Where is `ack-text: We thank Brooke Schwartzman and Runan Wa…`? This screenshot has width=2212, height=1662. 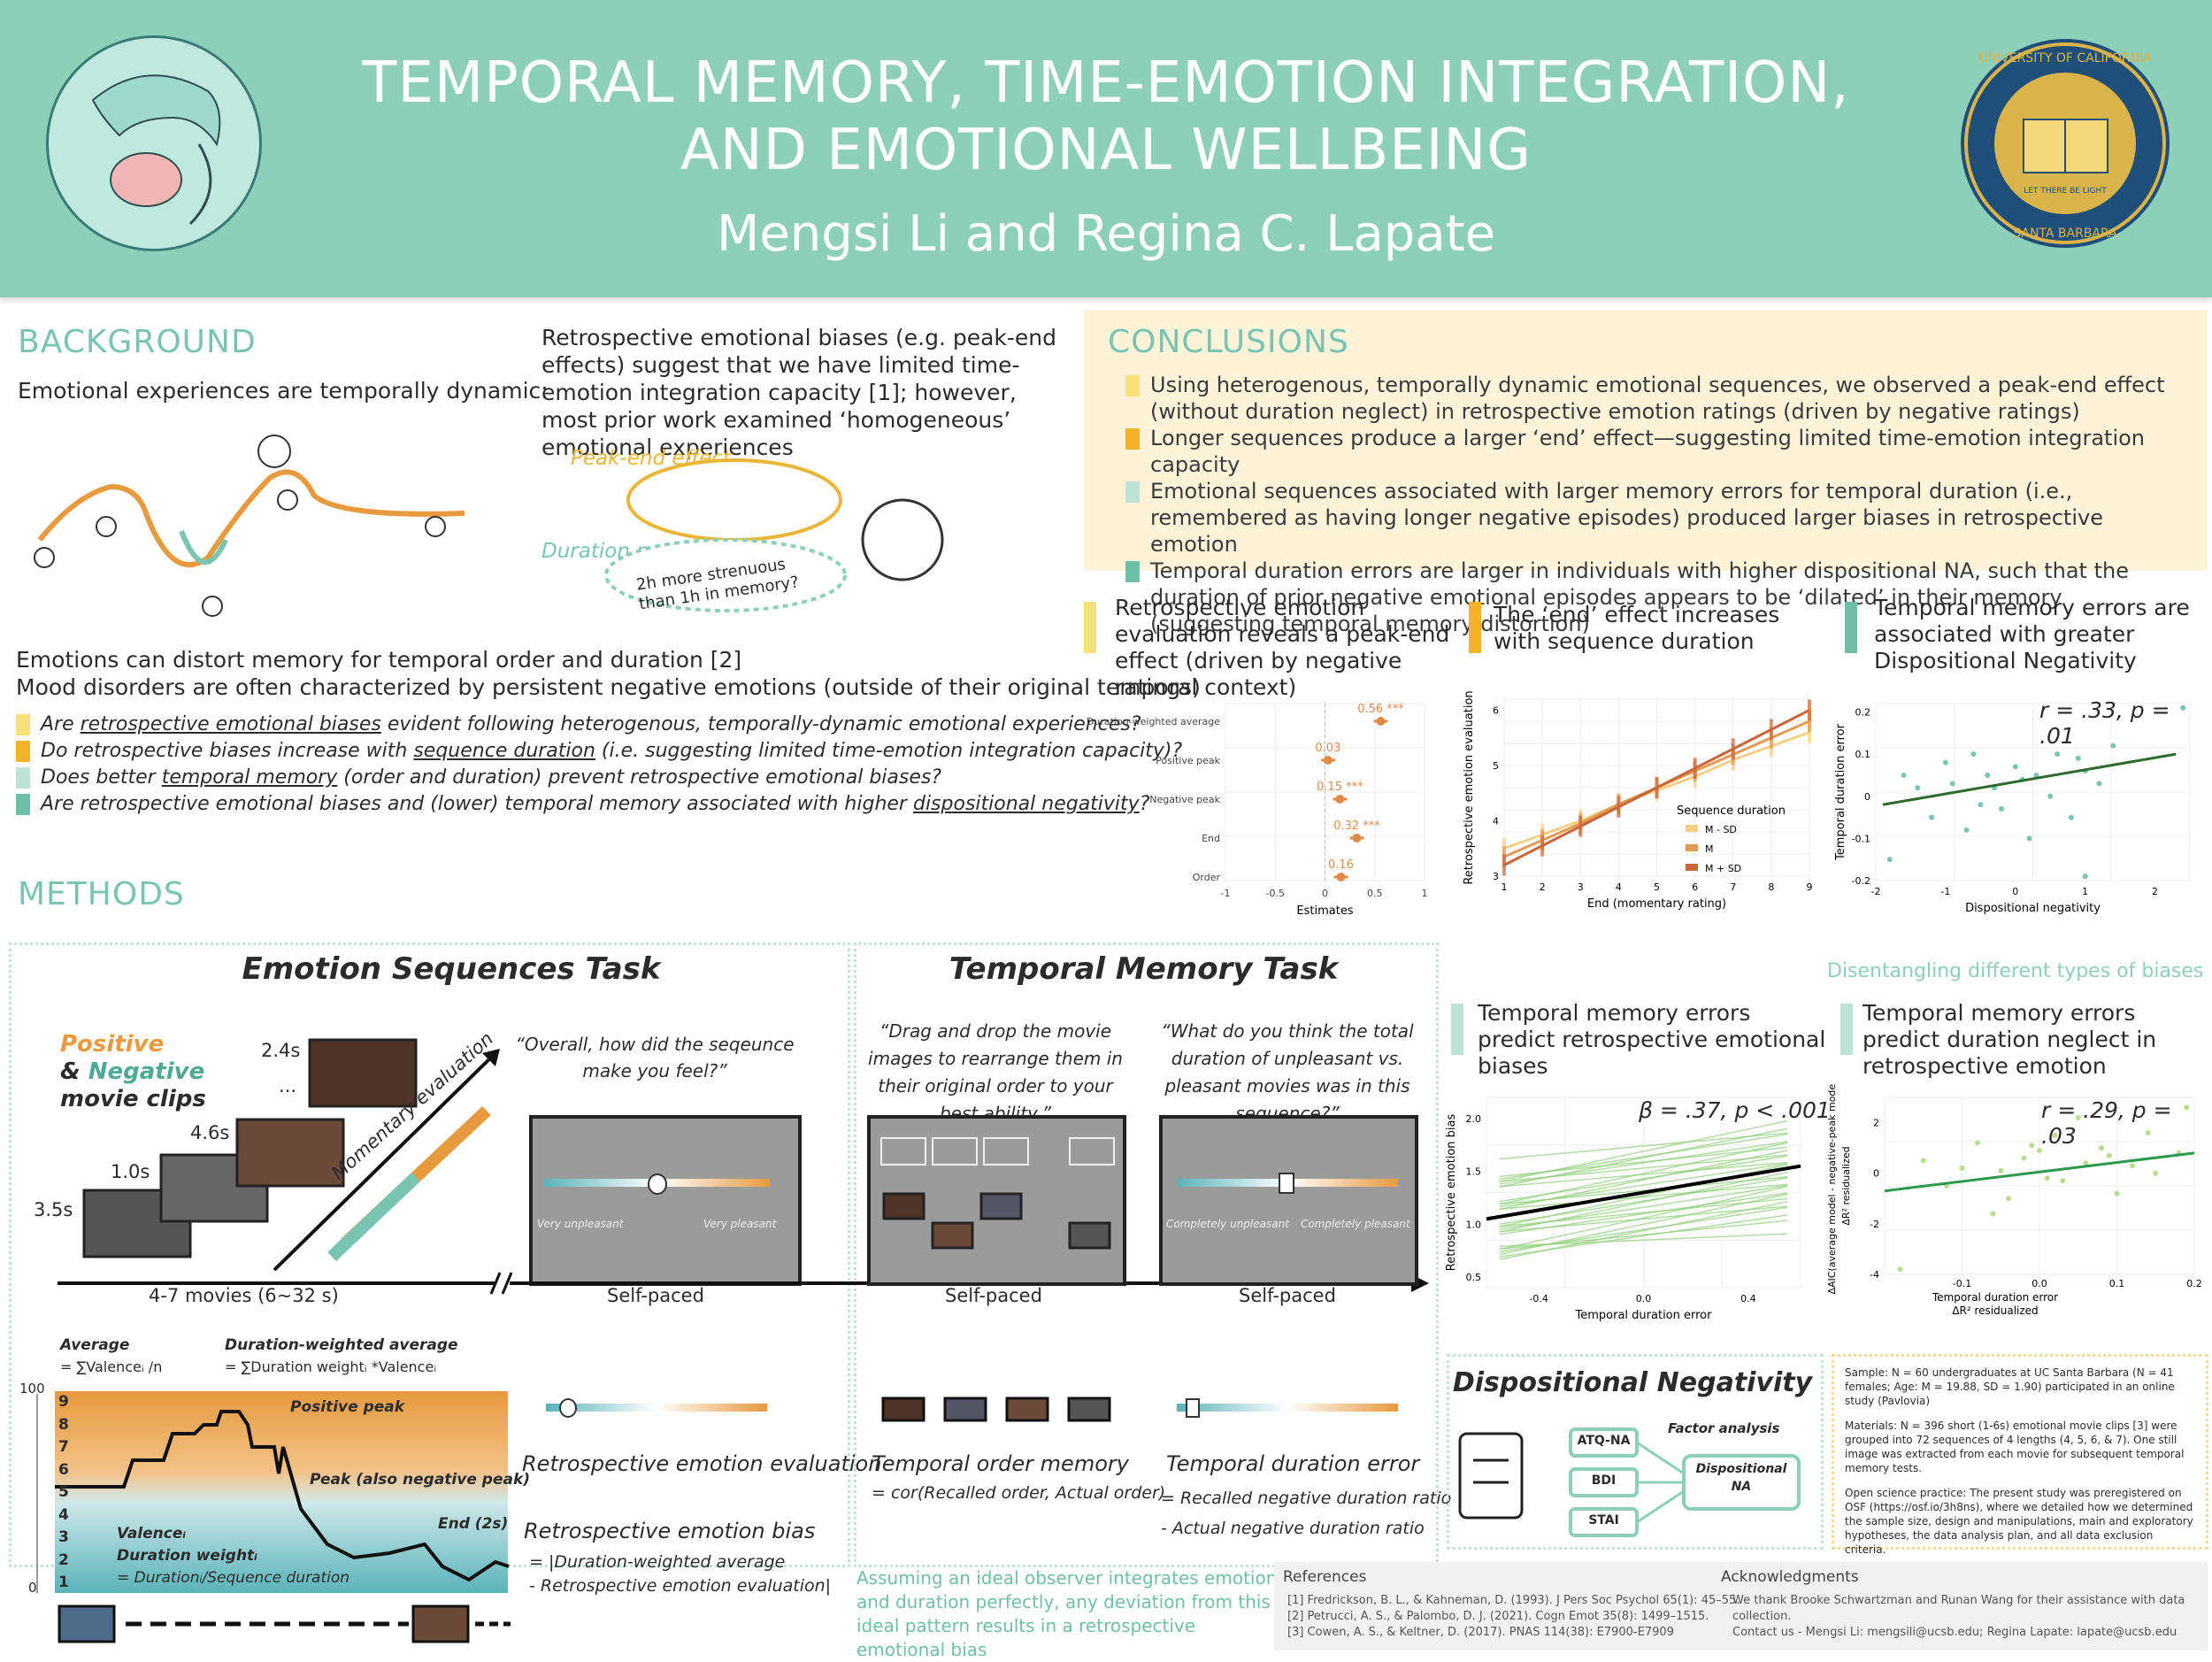 ack-text: We thank Brooke Schwartzman and Runan Wa… is located at coordinates (1958, 1616).